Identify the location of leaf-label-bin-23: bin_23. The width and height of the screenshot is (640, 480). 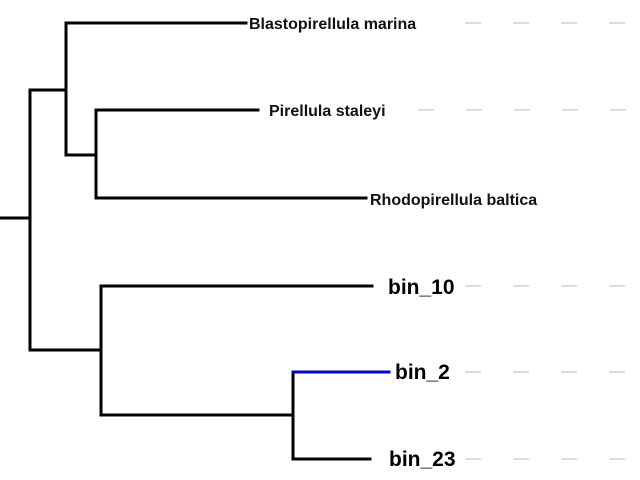
(422, 459).